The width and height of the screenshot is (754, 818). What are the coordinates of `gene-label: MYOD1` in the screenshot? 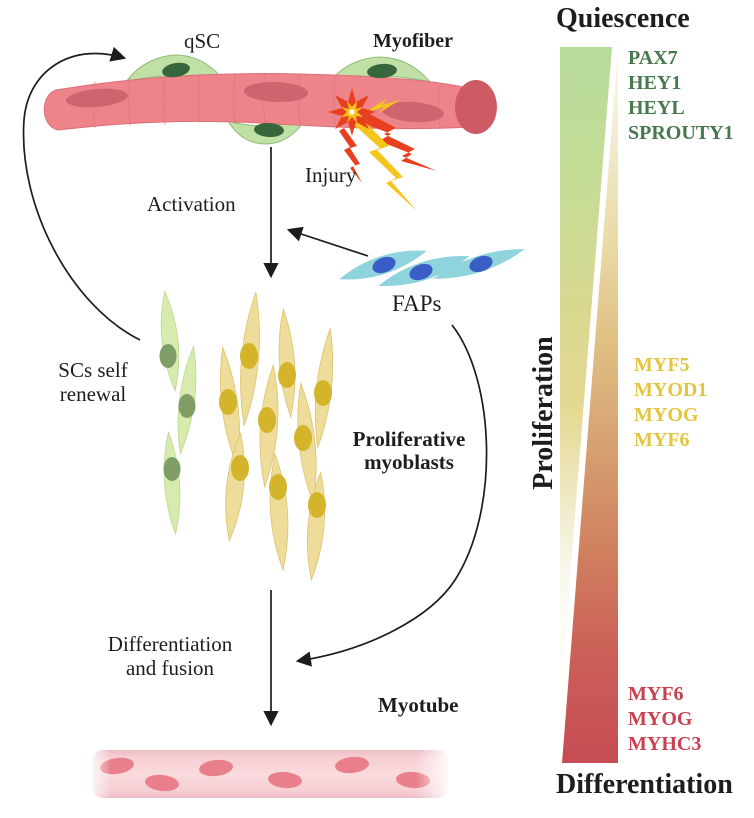 It's located at (671, 390).